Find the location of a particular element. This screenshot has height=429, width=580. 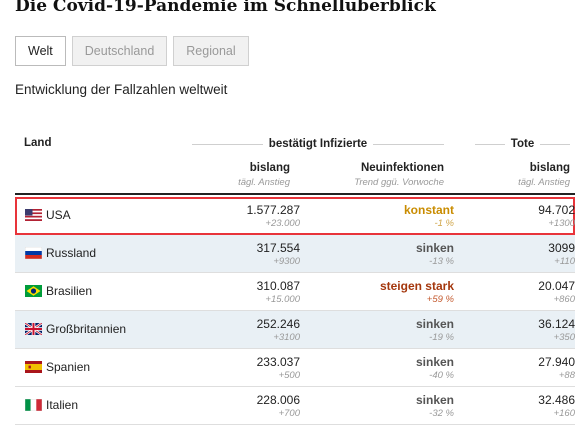

total-value: 310.087 is located at coordinates (278, 286).